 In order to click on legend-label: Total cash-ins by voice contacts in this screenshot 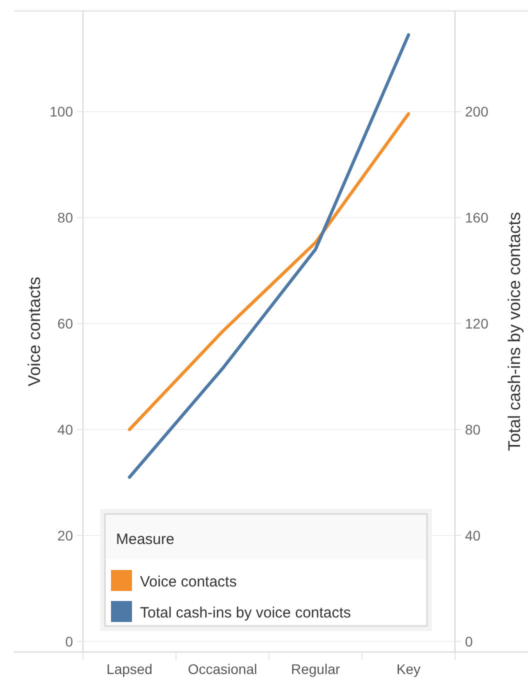, I will do `click(245, 613)`.